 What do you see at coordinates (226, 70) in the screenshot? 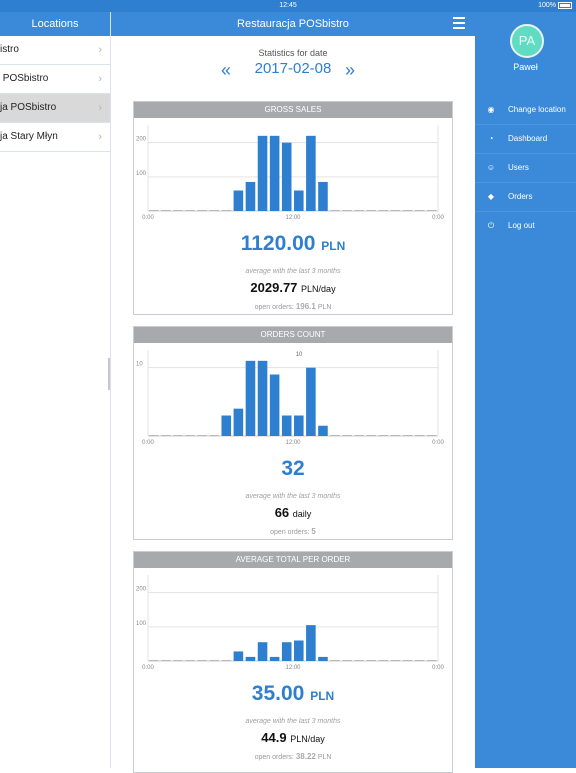
I see `double-chevron-left-icon: «` at bounding box center [226, 70].